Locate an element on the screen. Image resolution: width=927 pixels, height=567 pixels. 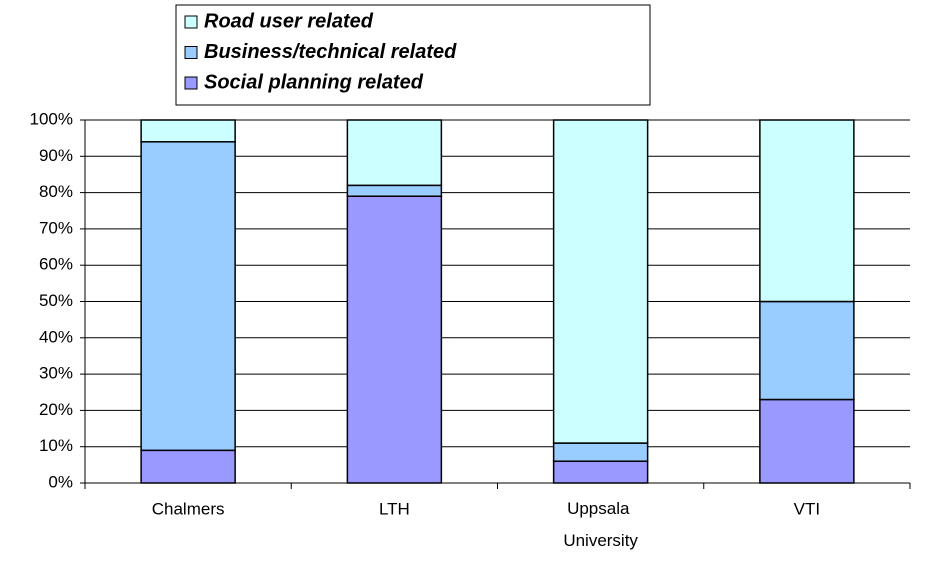
legend-label: Business/technical related is located at coordinates (330, 52).